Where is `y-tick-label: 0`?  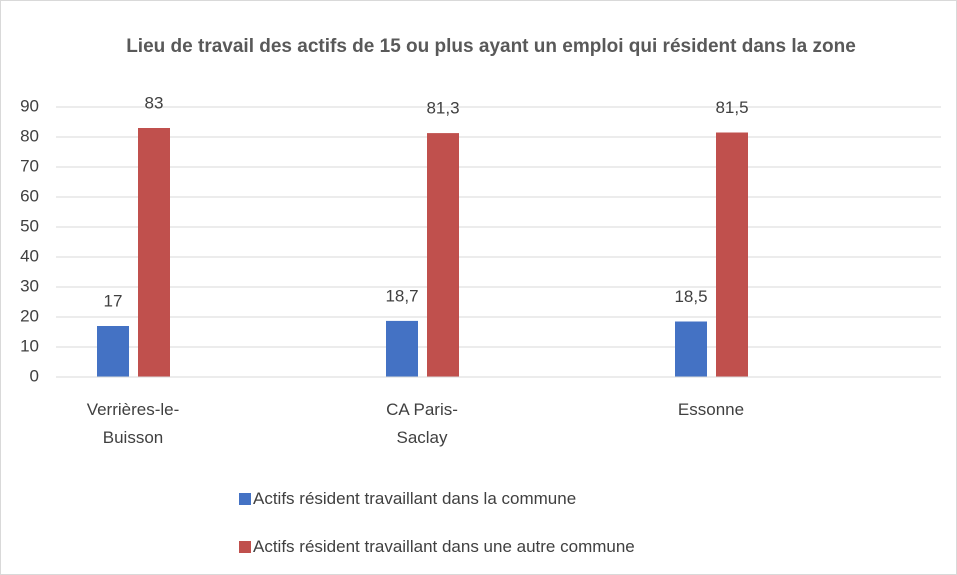
y-tick-label: 0 is located at coordinates (34, 375).